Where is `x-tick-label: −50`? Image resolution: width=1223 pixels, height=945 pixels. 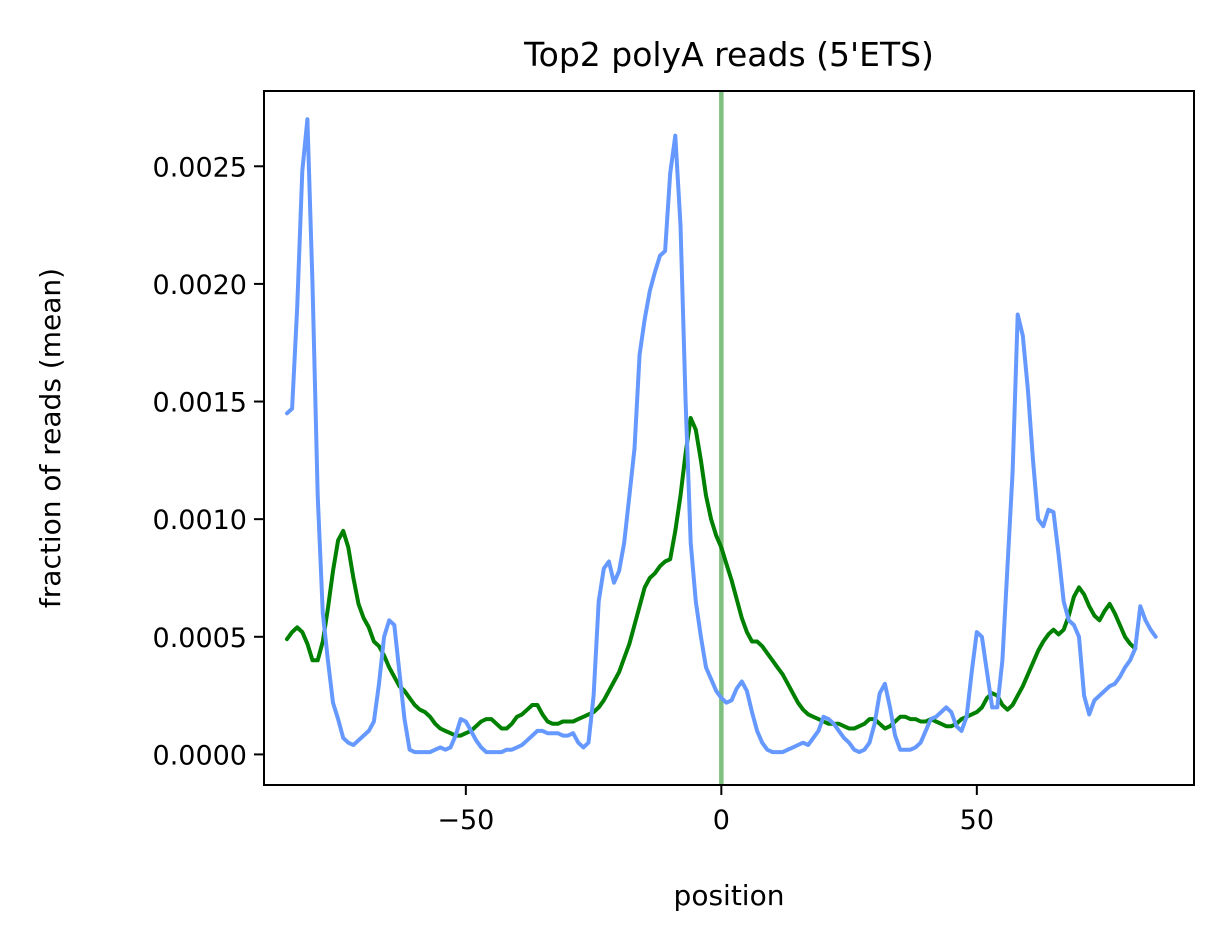
x-tick-label: −50 is located at coordinates (465, 820).